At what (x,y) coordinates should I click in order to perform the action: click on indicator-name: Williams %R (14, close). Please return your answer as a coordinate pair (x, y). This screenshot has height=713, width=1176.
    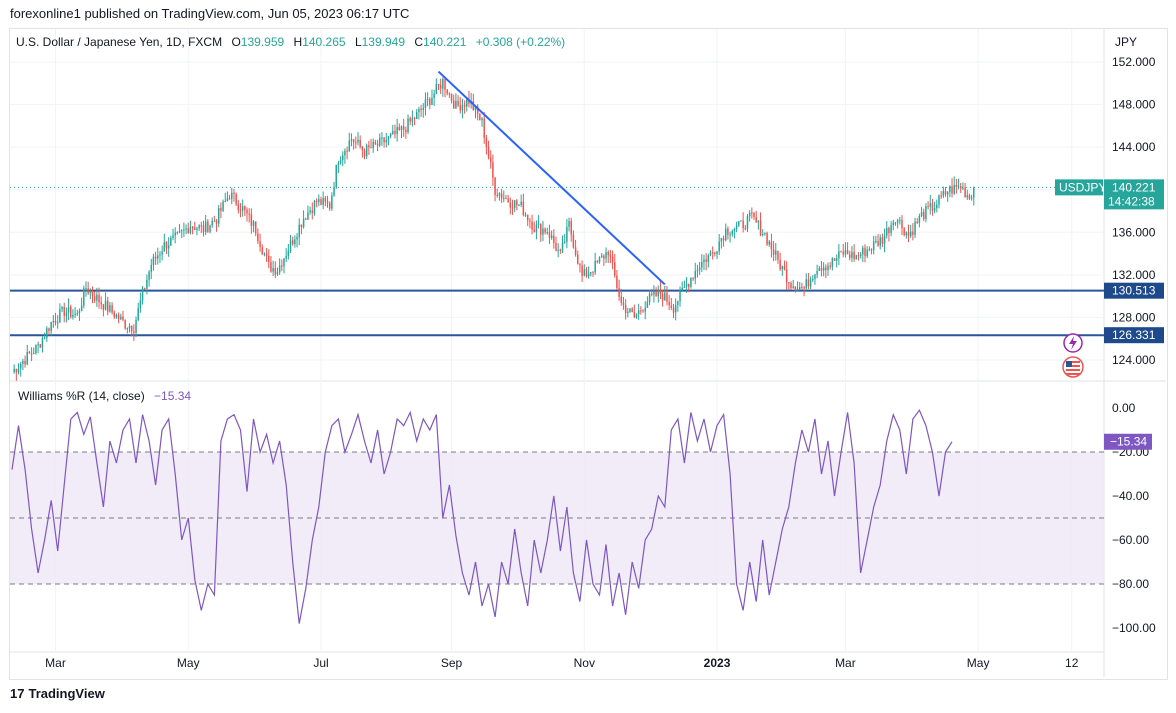
    Looking at the image, I should click on (81, 396).